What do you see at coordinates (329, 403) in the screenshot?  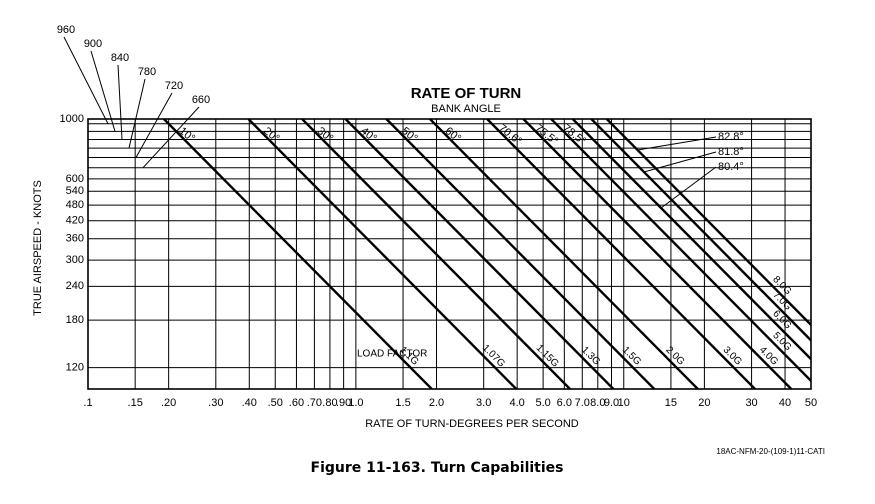 I see `x-tick-label: .80` at bounding box center [329, 403].